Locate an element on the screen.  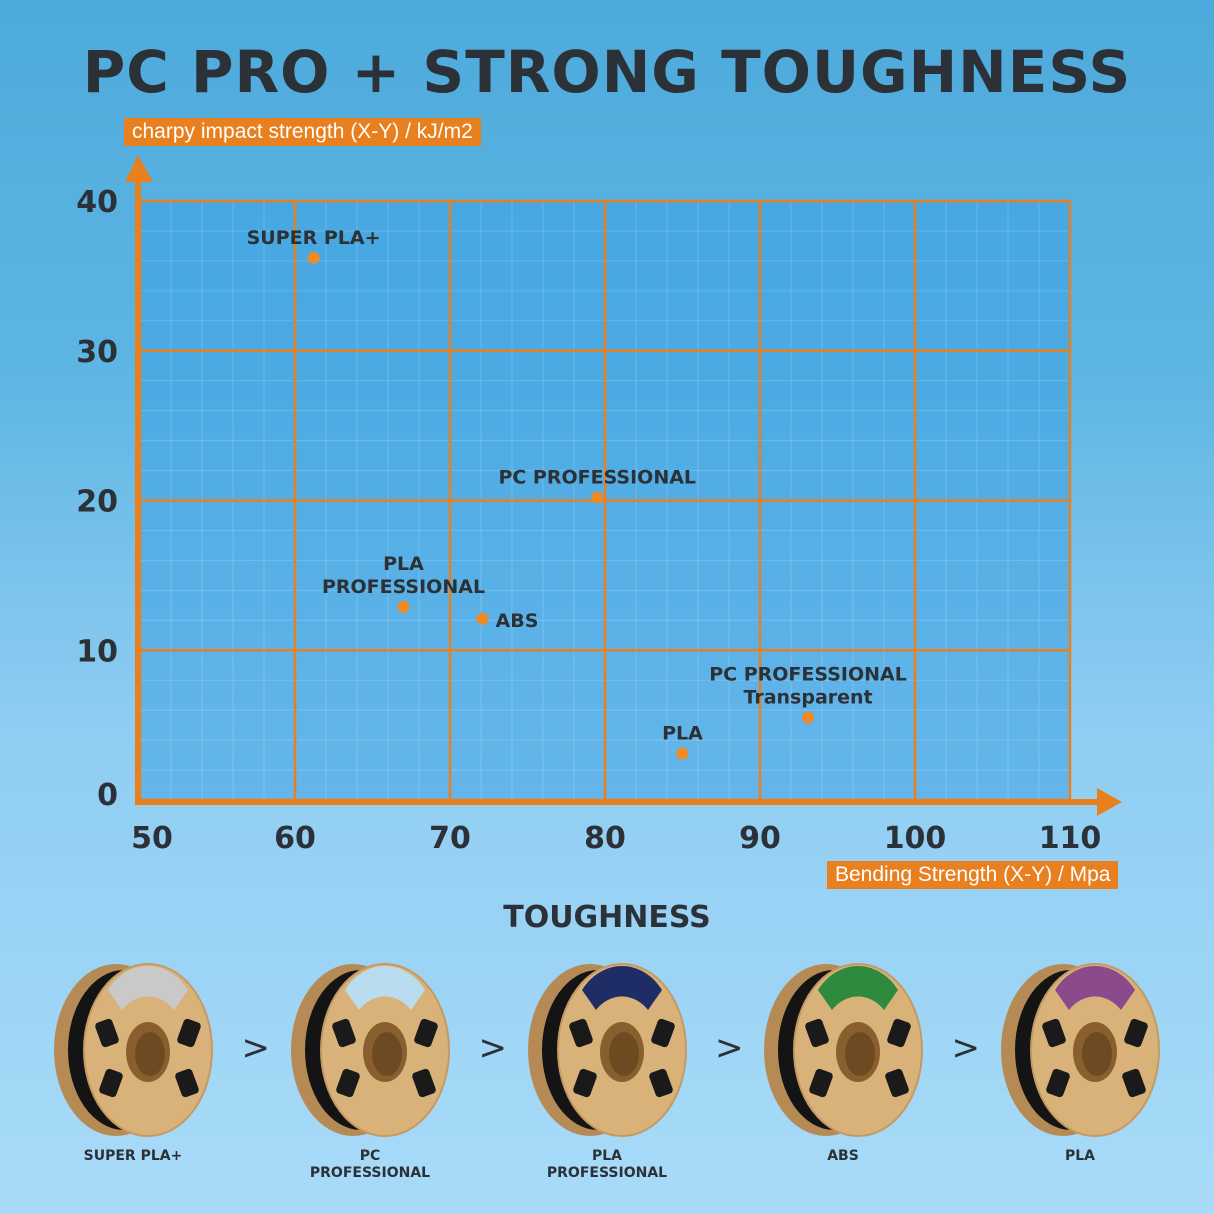
toughness-heading: TOUGHNESS is located at coordinates (607, 917).